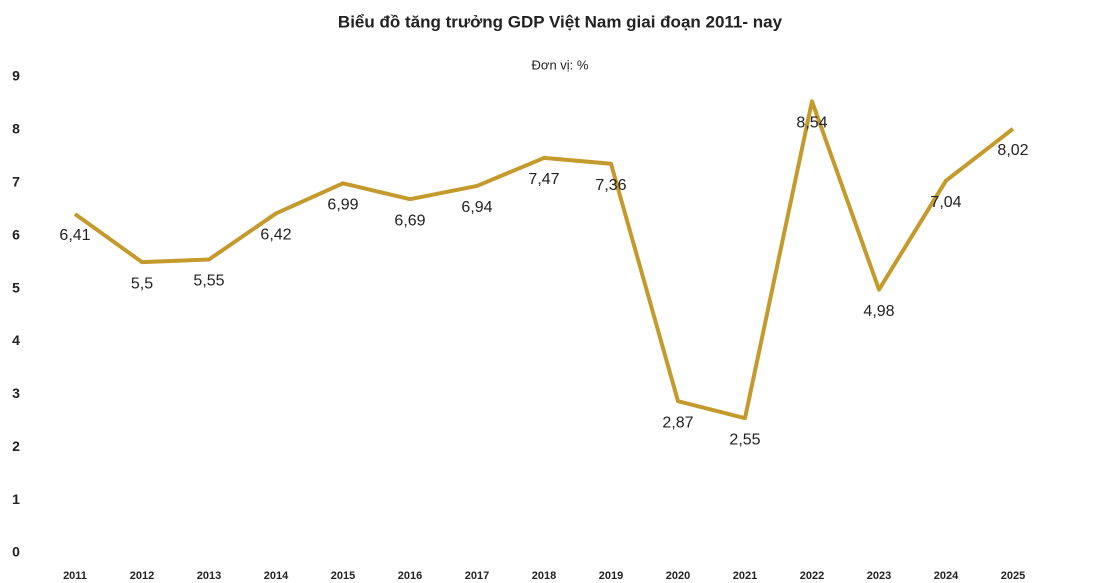 The image size is (1104, 583). Describe the element at coordinates (142, 576) in the screenshot. I see `x-tick-label: 2012` at that location.